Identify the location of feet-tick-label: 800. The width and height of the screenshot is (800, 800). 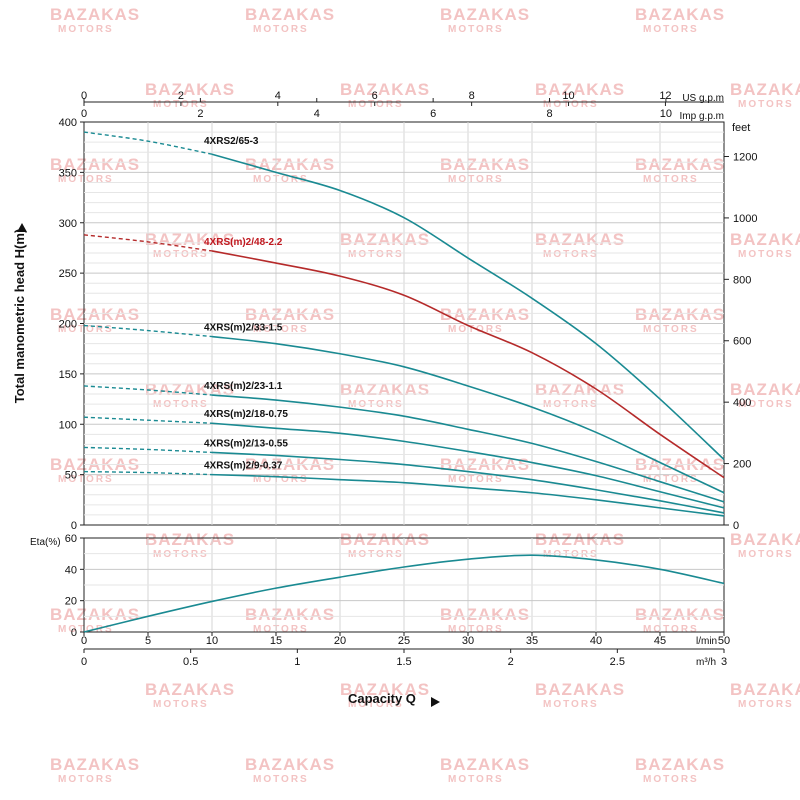
(742, 280).